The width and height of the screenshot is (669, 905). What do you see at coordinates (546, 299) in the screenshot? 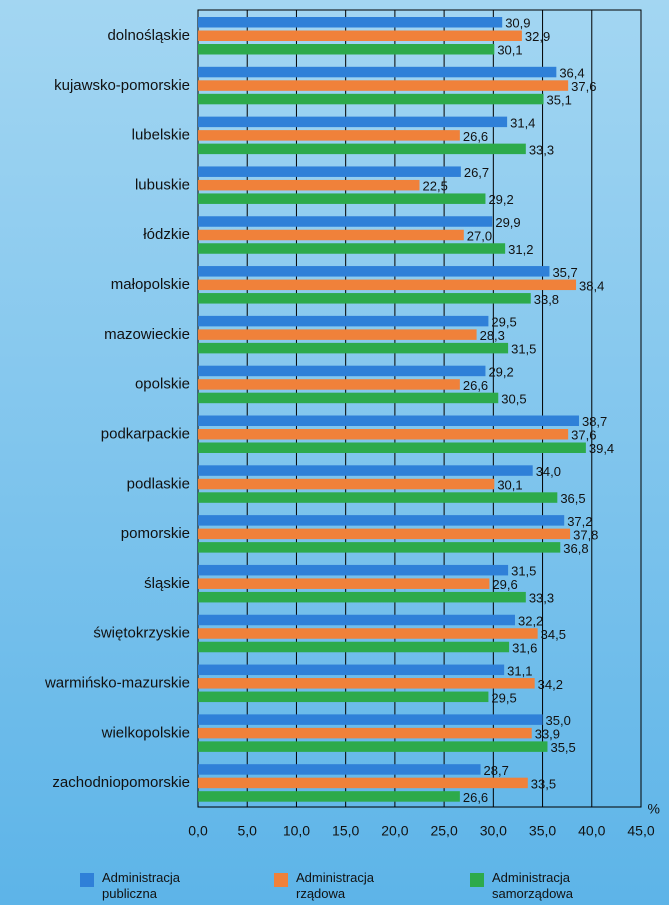
I see `value-label: 33,8` at bounding box center [546, 299].